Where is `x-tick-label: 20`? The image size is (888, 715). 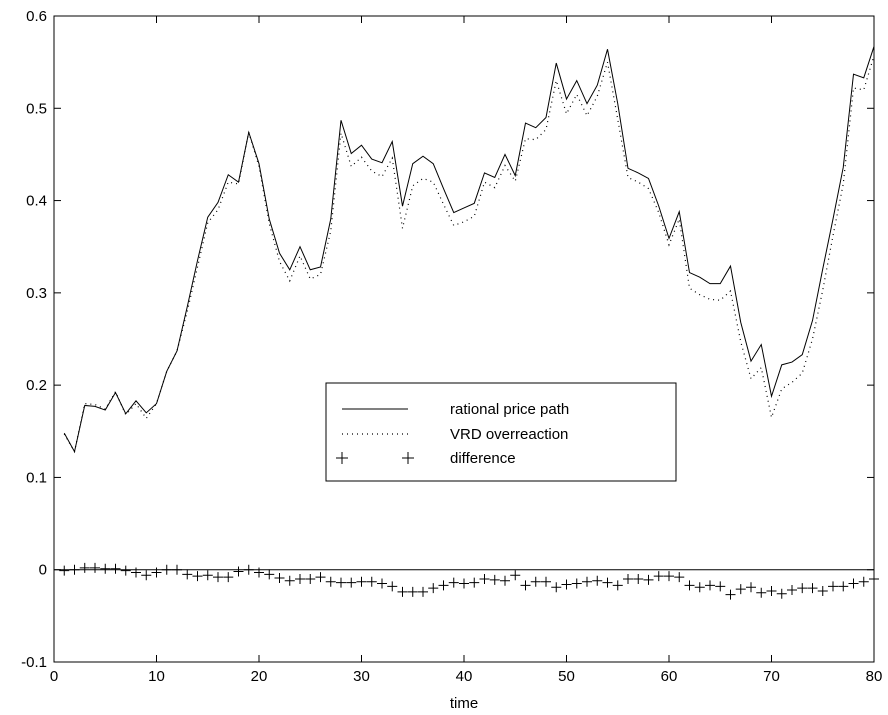
x-tick-label: 20 is located at coordinates (259, 676).